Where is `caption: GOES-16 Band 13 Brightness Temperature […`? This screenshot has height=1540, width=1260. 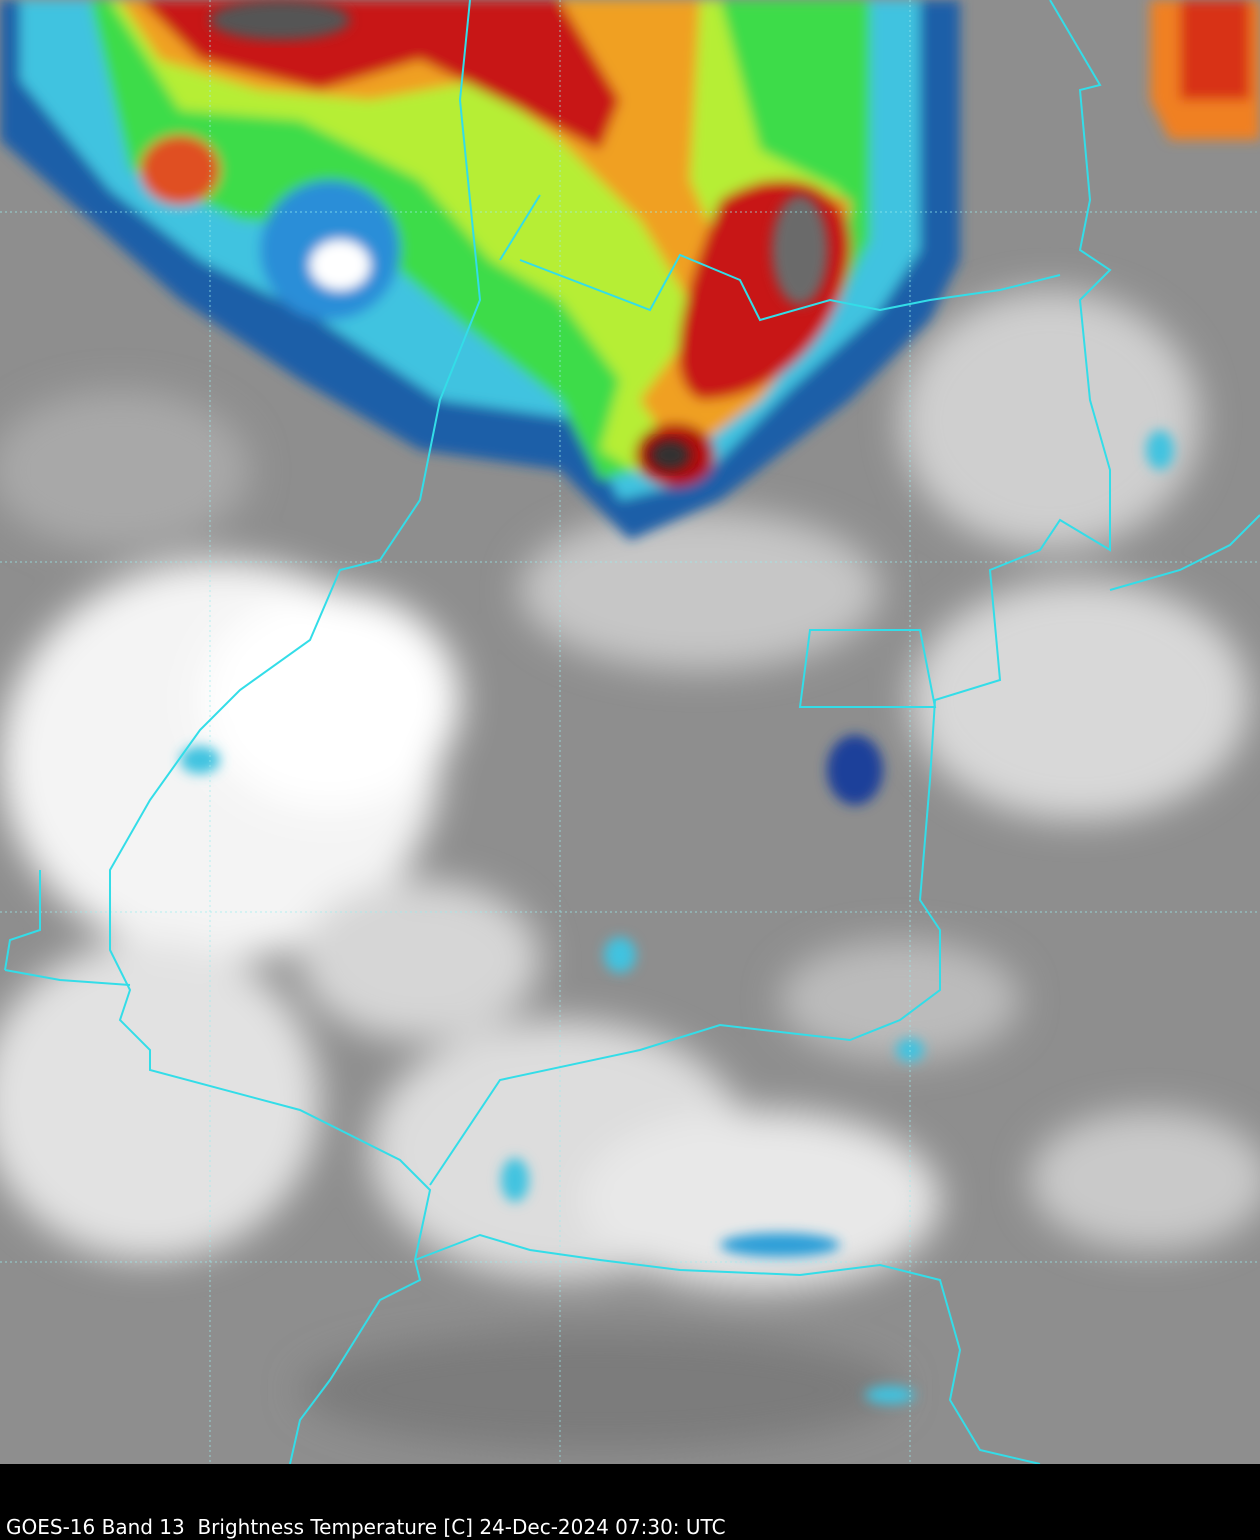
caption: GOES-16 Band 13 Brightness Temperature [… is located at coordinates (366, 1527).